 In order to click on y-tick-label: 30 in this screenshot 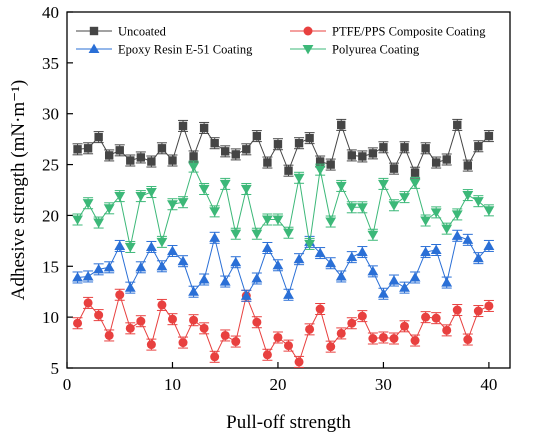, I will do `click(50, 114)`.